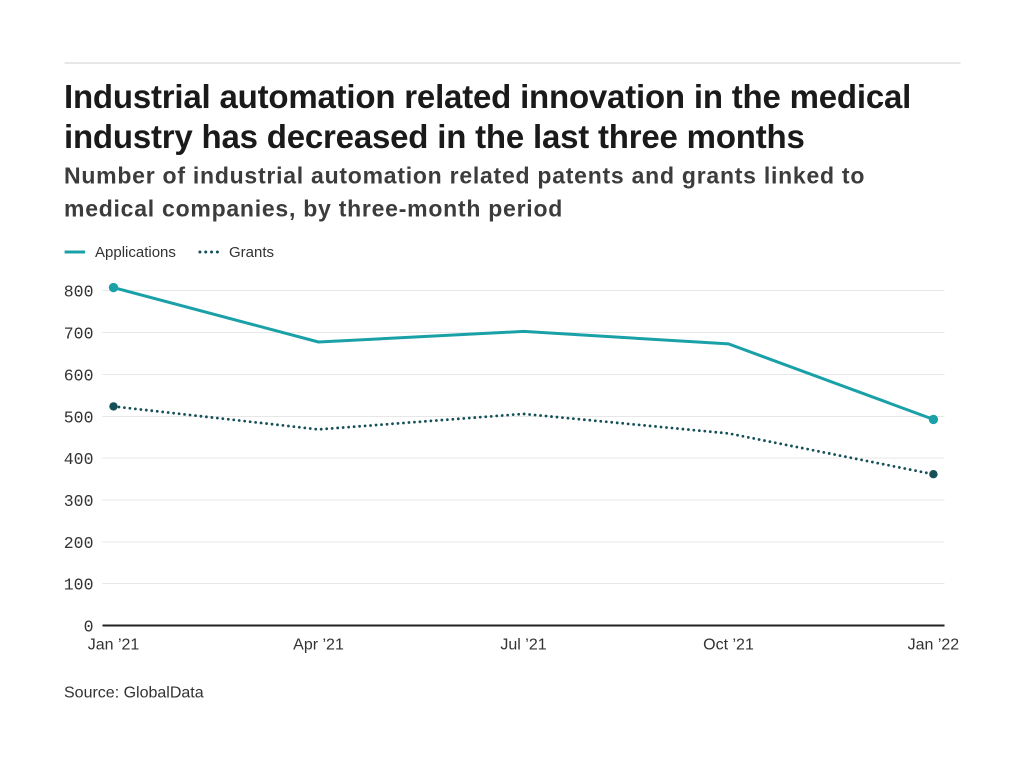 Image resolution: width=1024 pixels, height=768 pixels. Describe the element at coordinates (318, 644) in the screenshot. I see `svg-text: Apr ’21` at that location.